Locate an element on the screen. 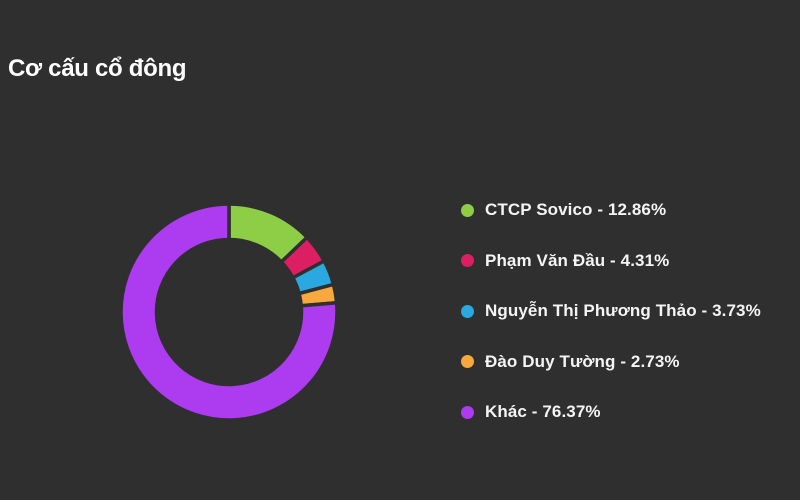 This screenshot has width=800, height=500. legend-item-dao-duy-tuong: Đào Duy Tường - 2.73% is located at coordinates (611, 362).